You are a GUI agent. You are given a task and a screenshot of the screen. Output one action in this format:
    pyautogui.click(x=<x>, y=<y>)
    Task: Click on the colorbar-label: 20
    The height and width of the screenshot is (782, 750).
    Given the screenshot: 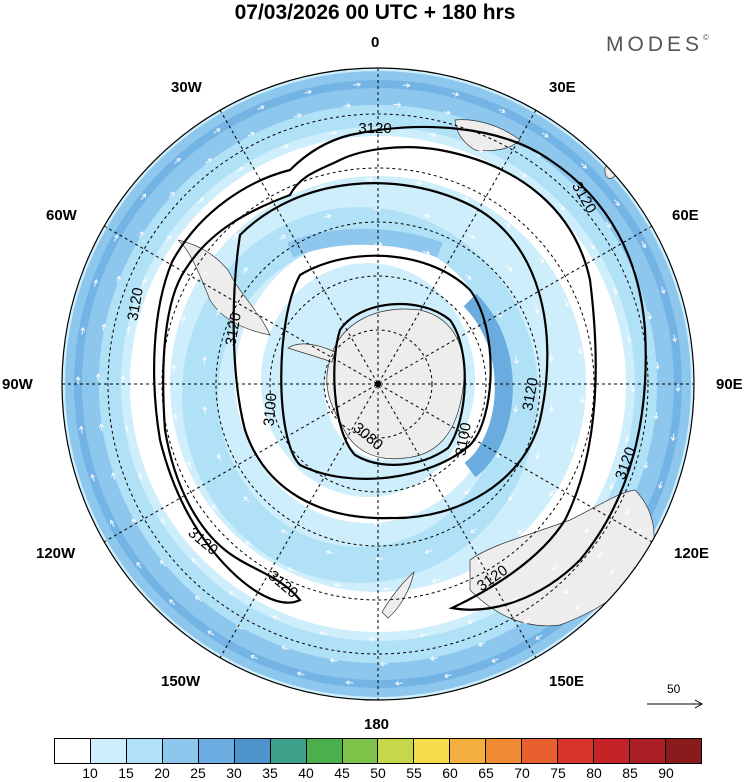 What is the action you would take?
    pyautogui.click(x=162, y=773)
    